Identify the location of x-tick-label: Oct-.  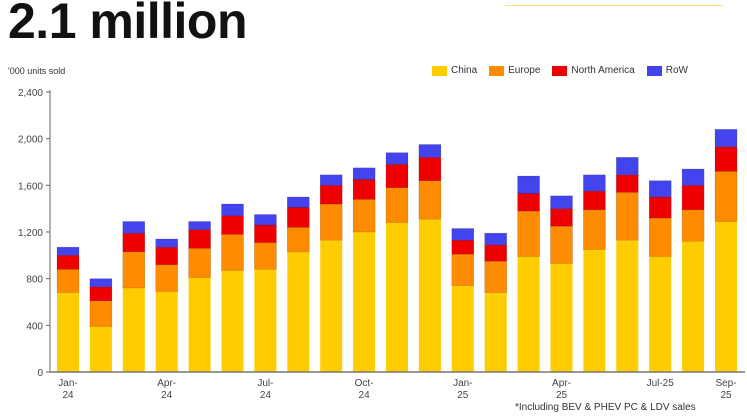
(364, 383).